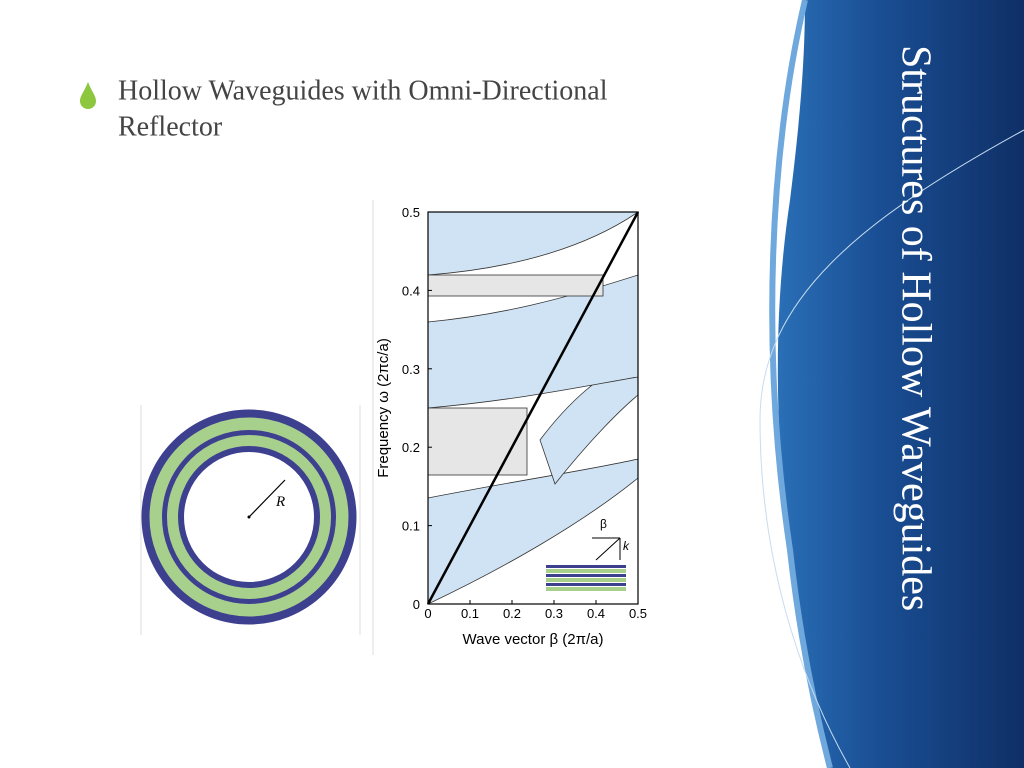  Describe the element at coordinates (88, 95) in the screenshot. I see `bullet-icon` at that location.